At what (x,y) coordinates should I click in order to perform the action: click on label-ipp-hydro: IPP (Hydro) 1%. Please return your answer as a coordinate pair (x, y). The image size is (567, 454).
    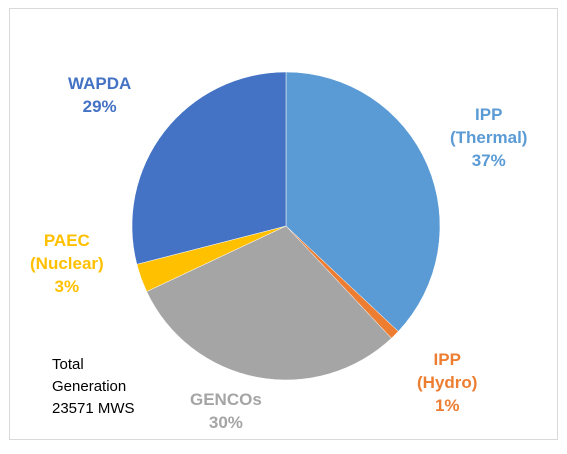
    Looking at the image, I should click on (447, 382).